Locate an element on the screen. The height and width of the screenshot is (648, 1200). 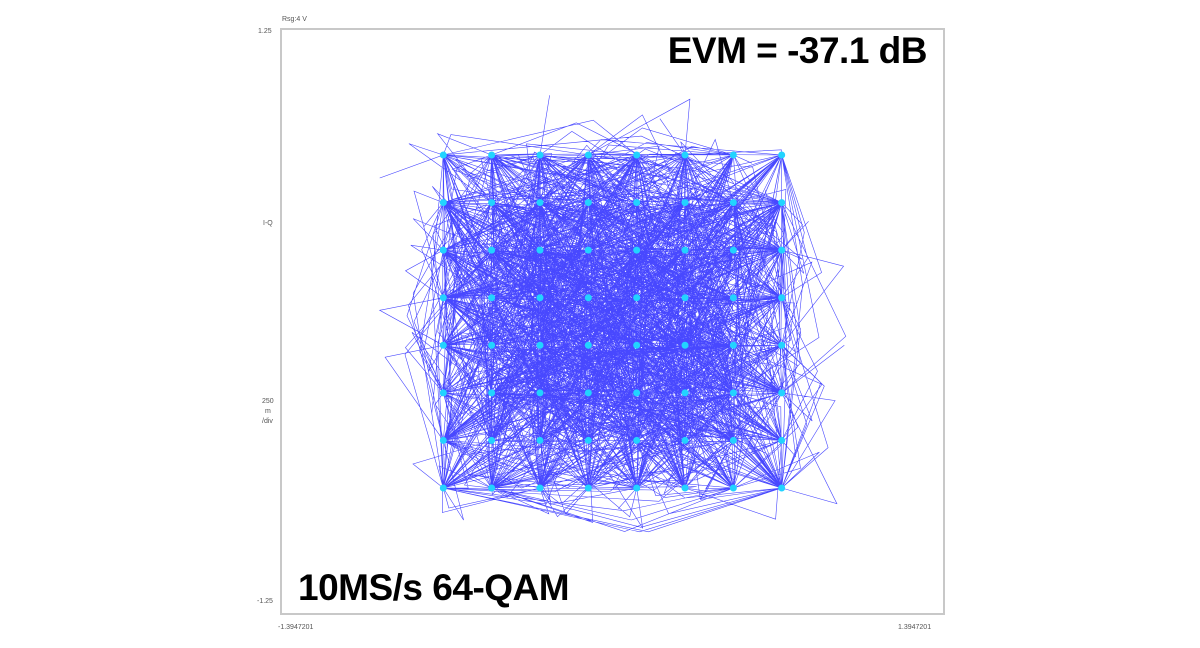
mode-annotation: 10MS/s 64-QAM is located at coordinates (434, 587).